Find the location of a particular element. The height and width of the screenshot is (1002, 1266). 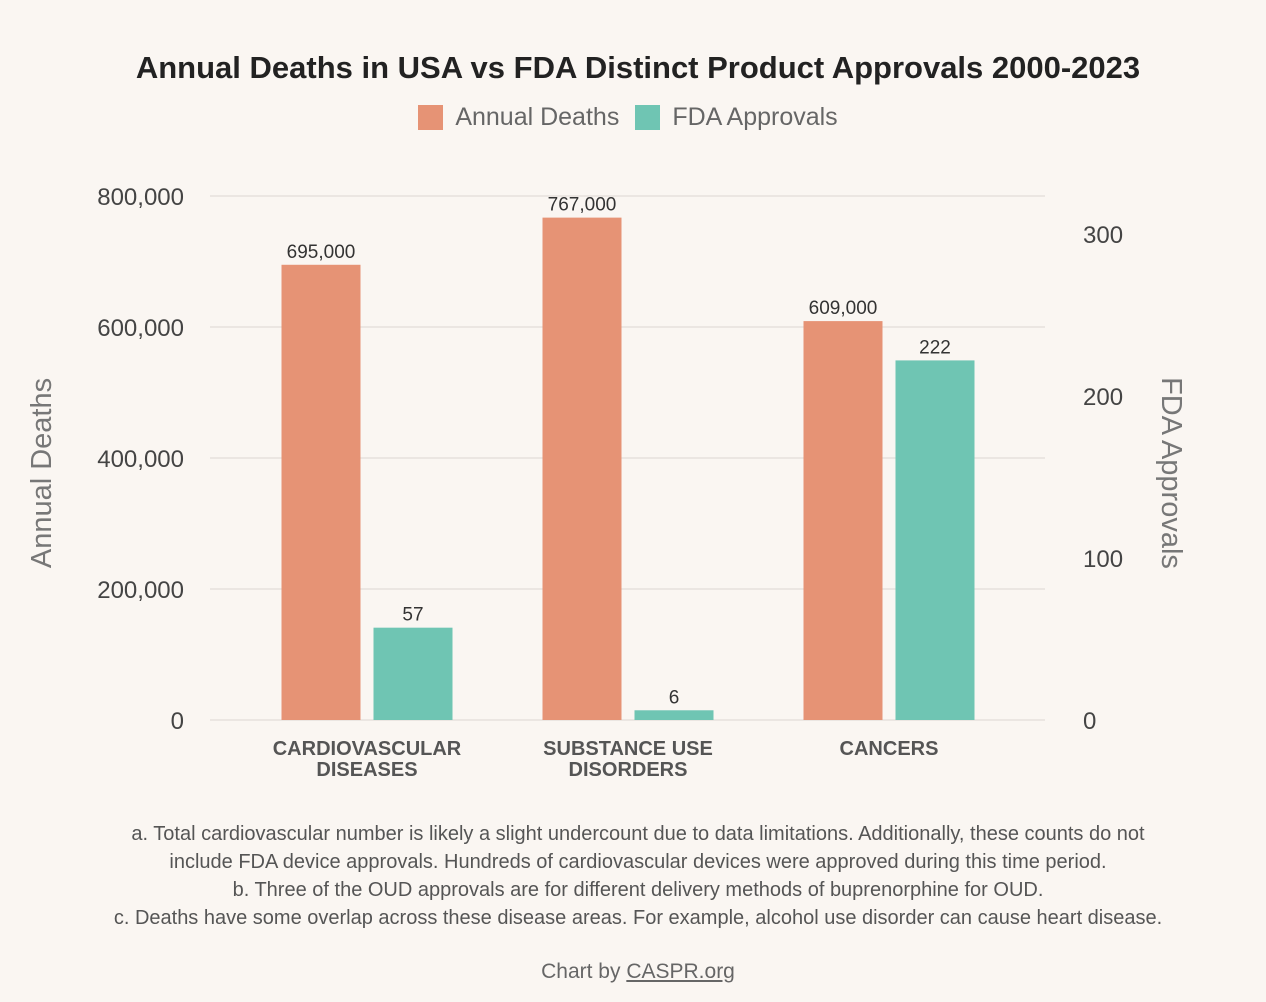

caspr-link: CASPR.org is located at coordinates (680, 971).